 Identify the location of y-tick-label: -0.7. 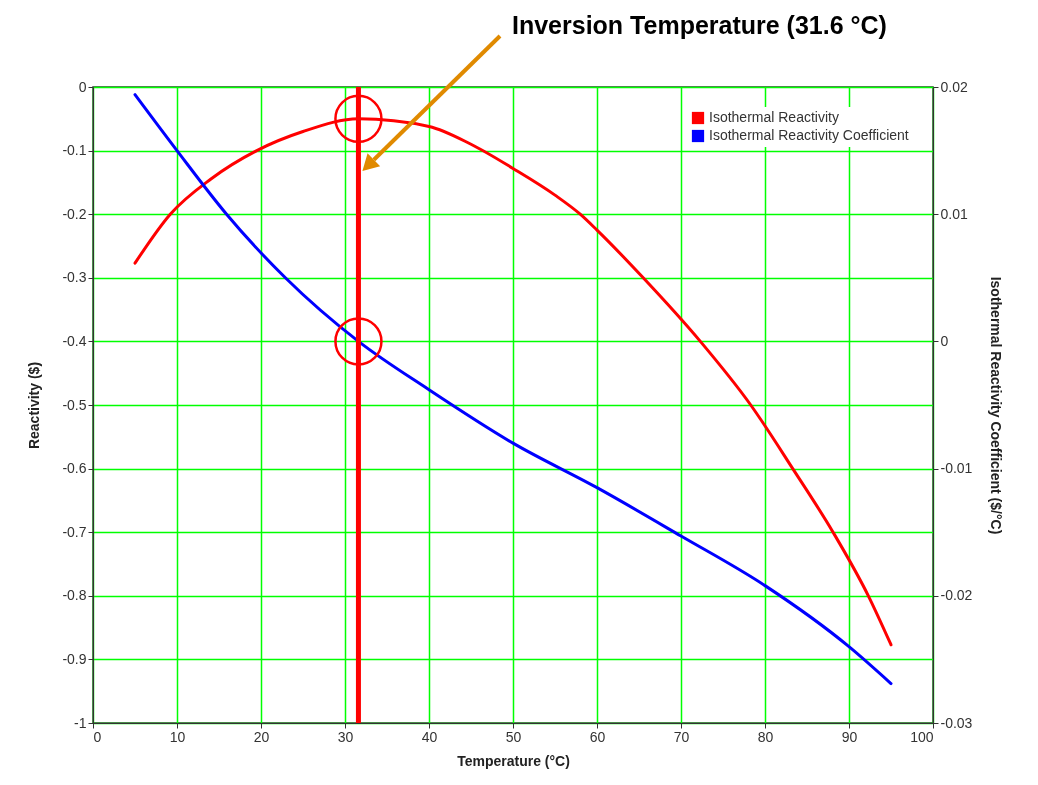
(74, 531).